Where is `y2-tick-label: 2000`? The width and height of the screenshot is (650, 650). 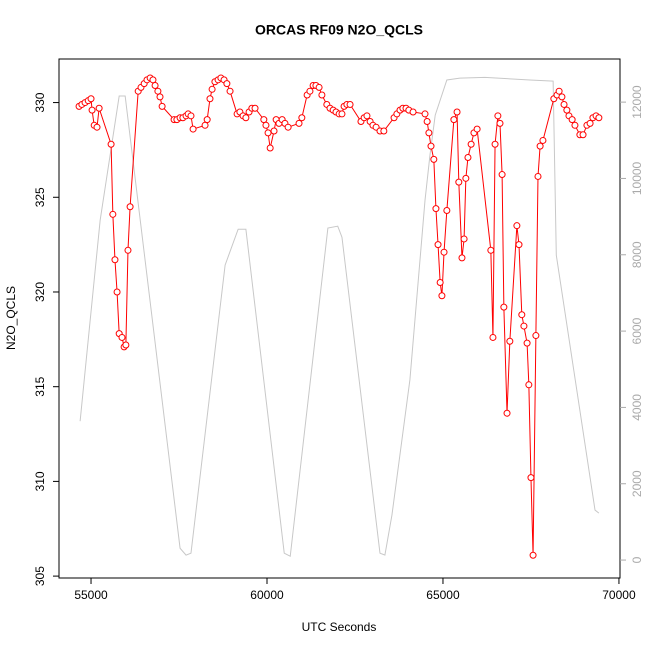 y2-tick-label: 2000 is located at coordinates (637, 483).